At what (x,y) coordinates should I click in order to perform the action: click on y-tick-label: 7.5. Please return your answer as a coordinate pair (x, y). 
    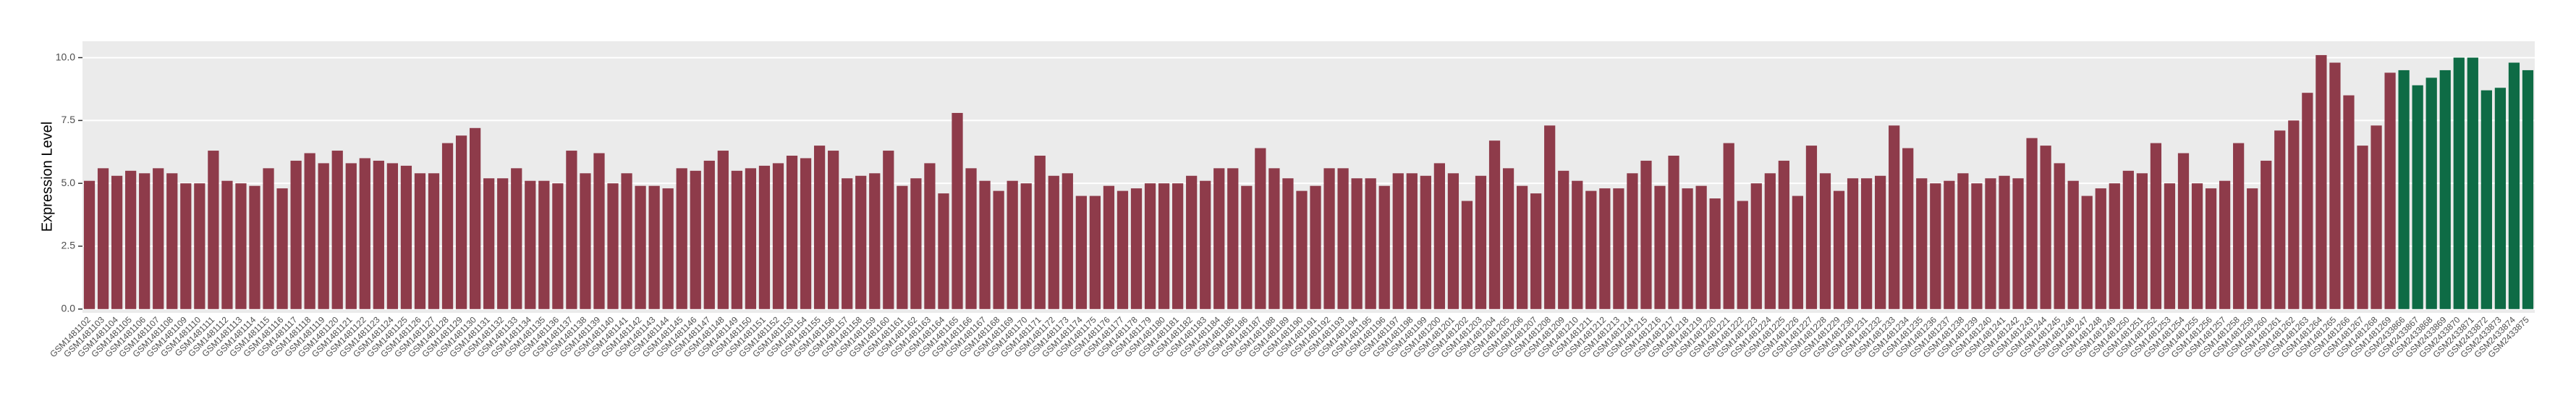
    Looking at the image, I should click on (69, 119).